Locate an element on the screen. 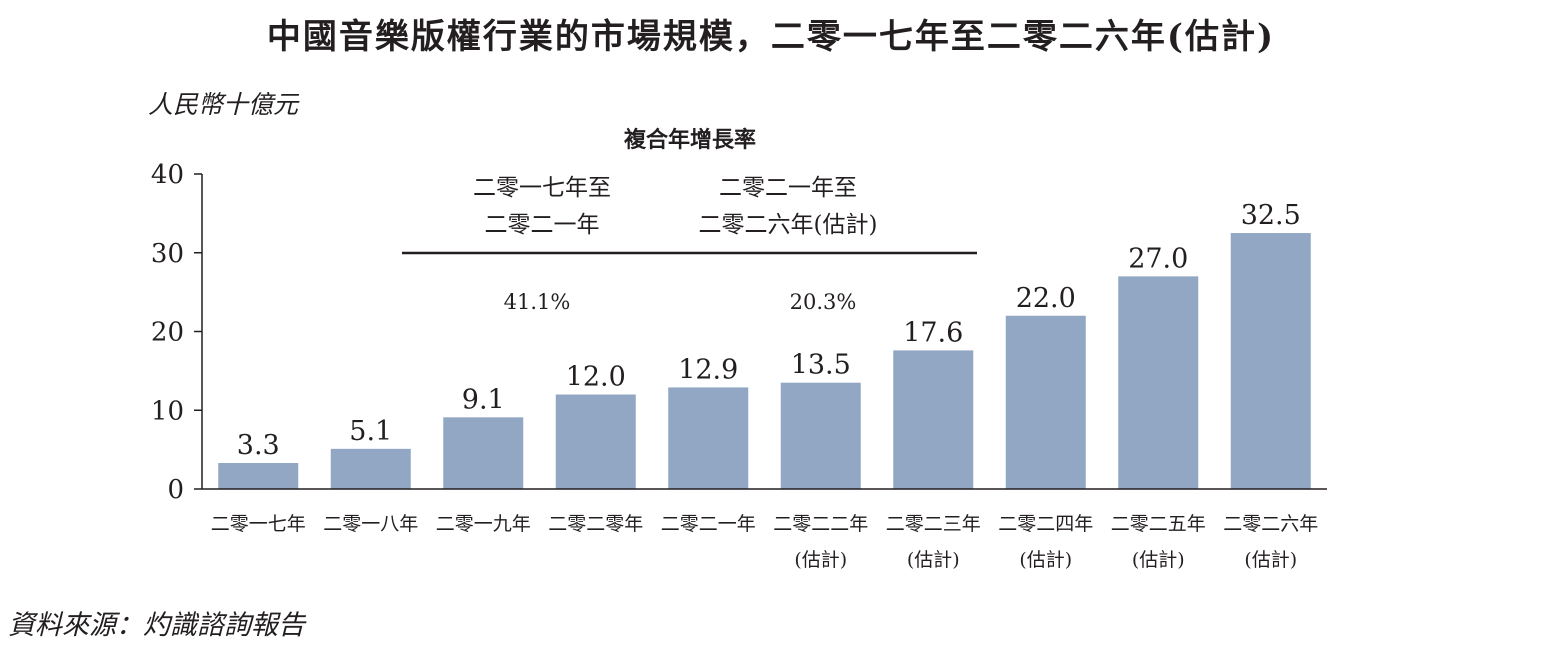  cagr-period-1-line1: 二零一七年至 is located at coordinates (542, 188).